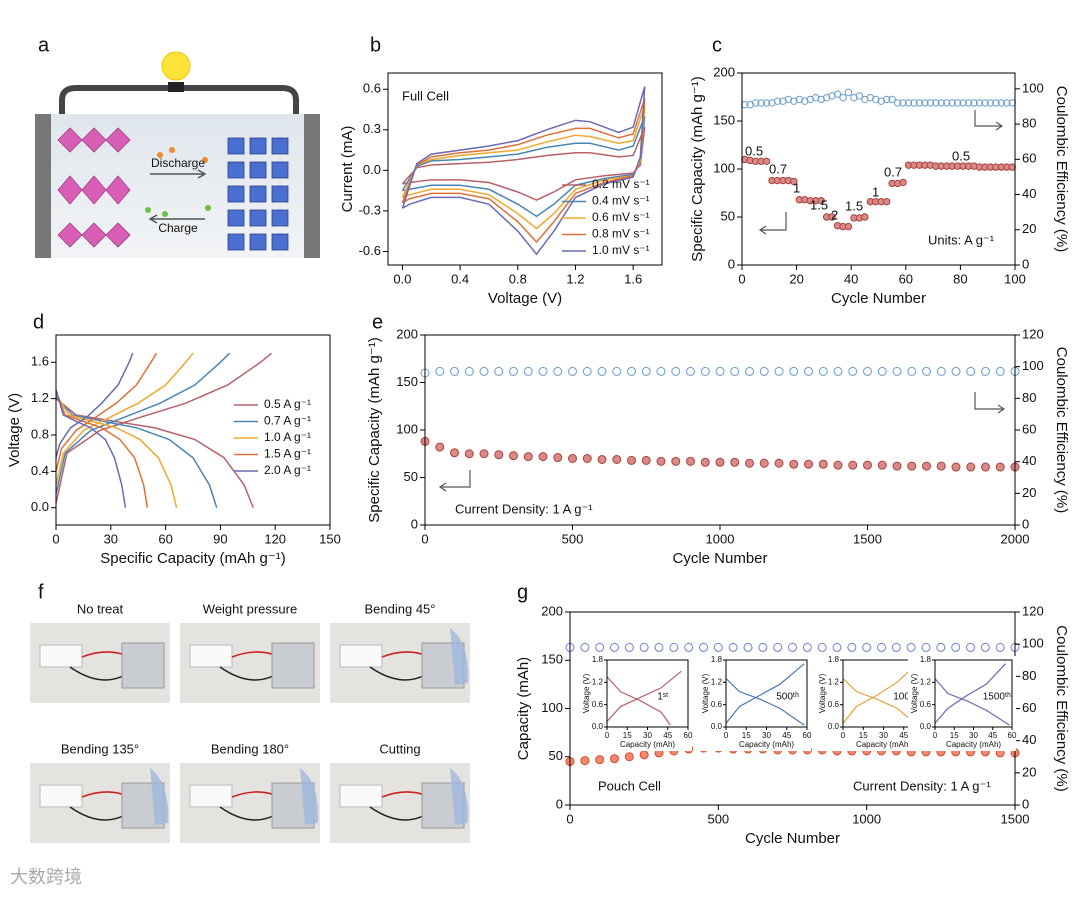 The height and width of the screenshot is (898, 1080). What do you see at coordinates (598, 681) in the screenshot?
I see `y-tick-label: 1.2` at bounding box center [598, 681].